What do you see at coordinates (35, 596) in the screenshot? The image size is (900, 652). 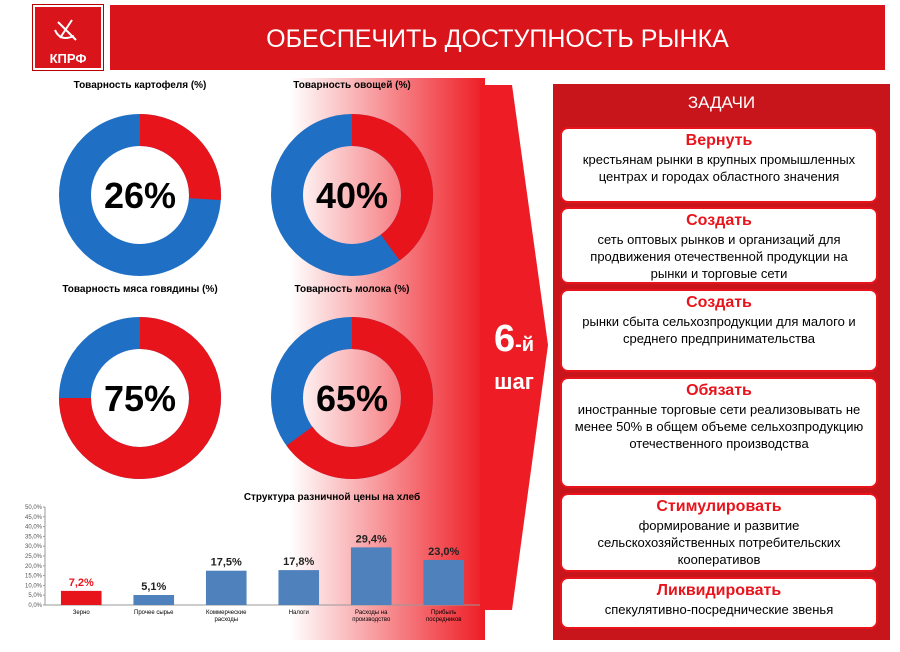 I see `y-tick-label: 5,0%` at bounding box center [35, 596].